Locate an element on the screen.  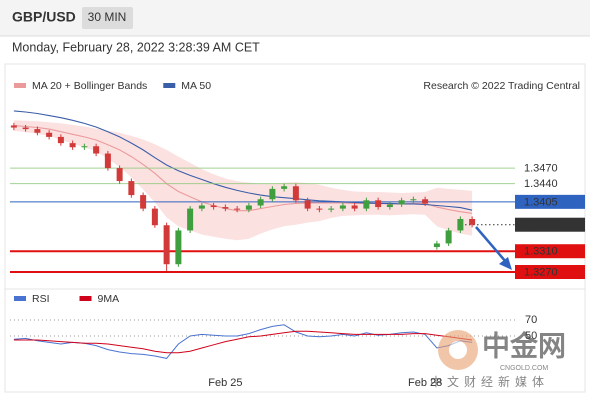
symbol: GBP/USD is located at coordinates (44, 17).